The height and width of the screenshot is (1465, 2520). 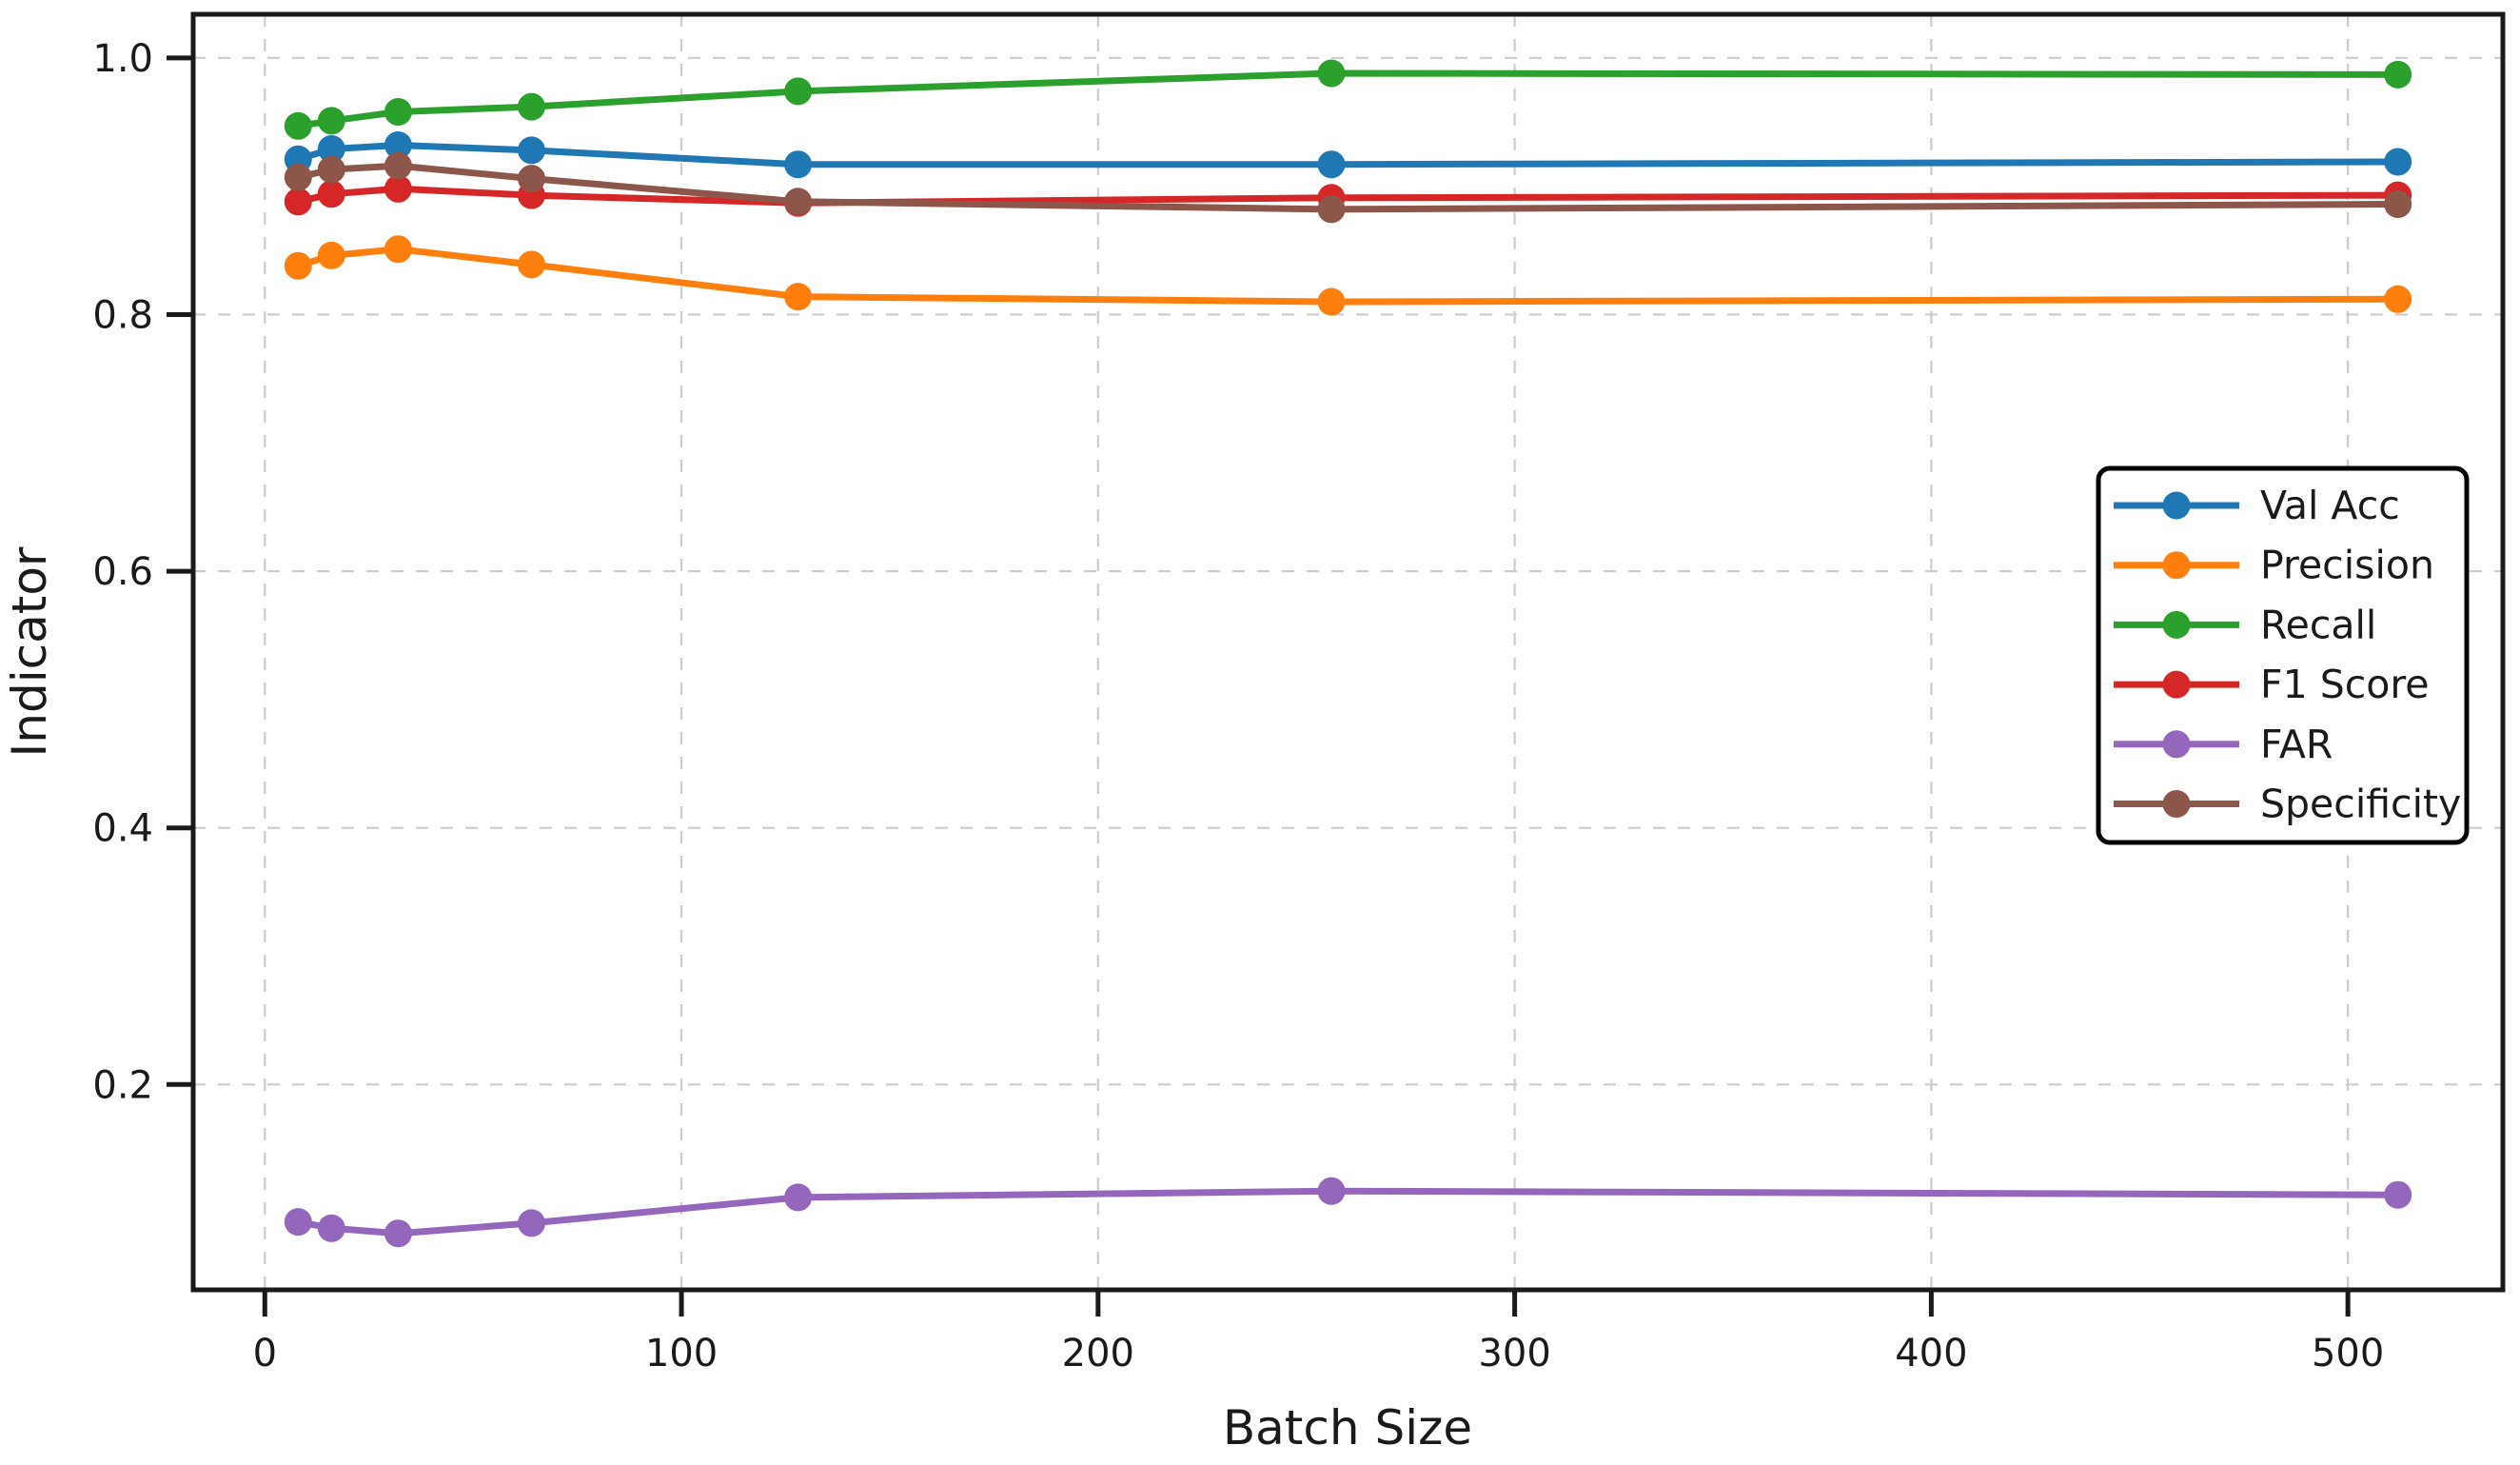 What do you see at coordinates (2347, 565) in the screenshot?
I see `legend-label-precision: Precision` at bounding box center [2347, 565].